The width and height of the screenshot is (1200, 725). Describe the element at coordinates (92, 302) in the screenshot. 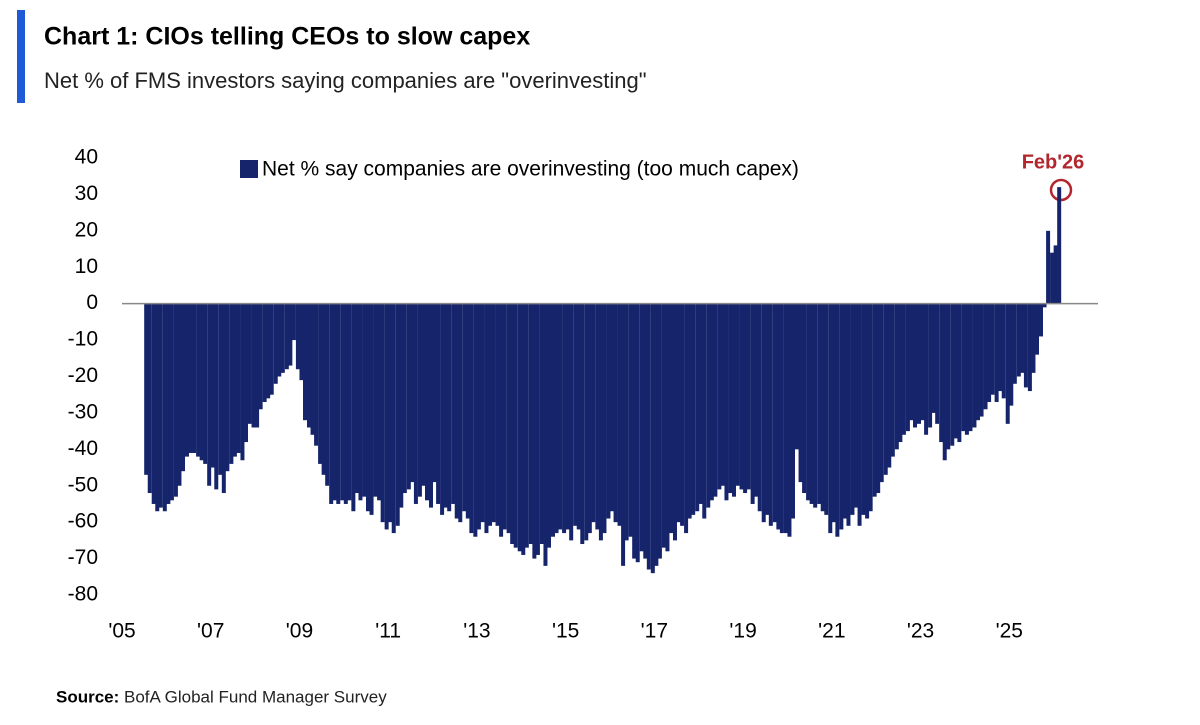

I see `y-tick-label: 0` at that location.